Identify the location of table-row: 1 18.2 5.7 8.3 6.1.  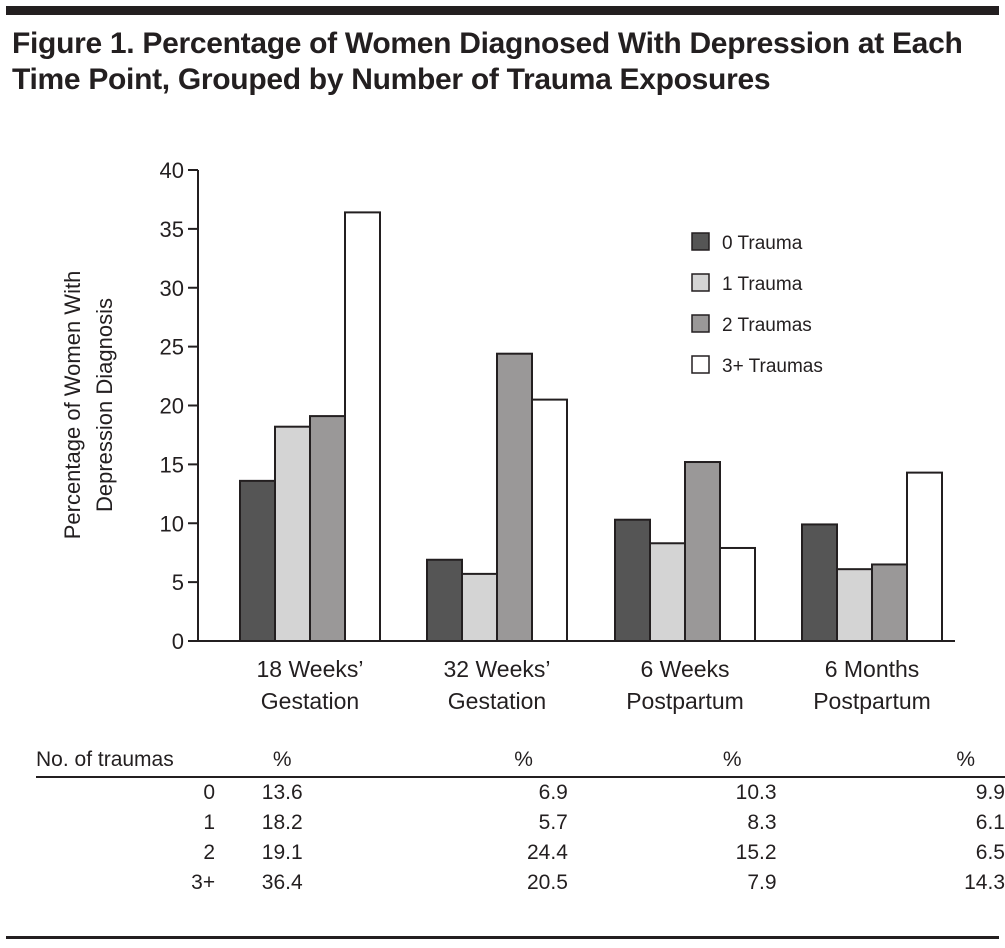
(520, 823).